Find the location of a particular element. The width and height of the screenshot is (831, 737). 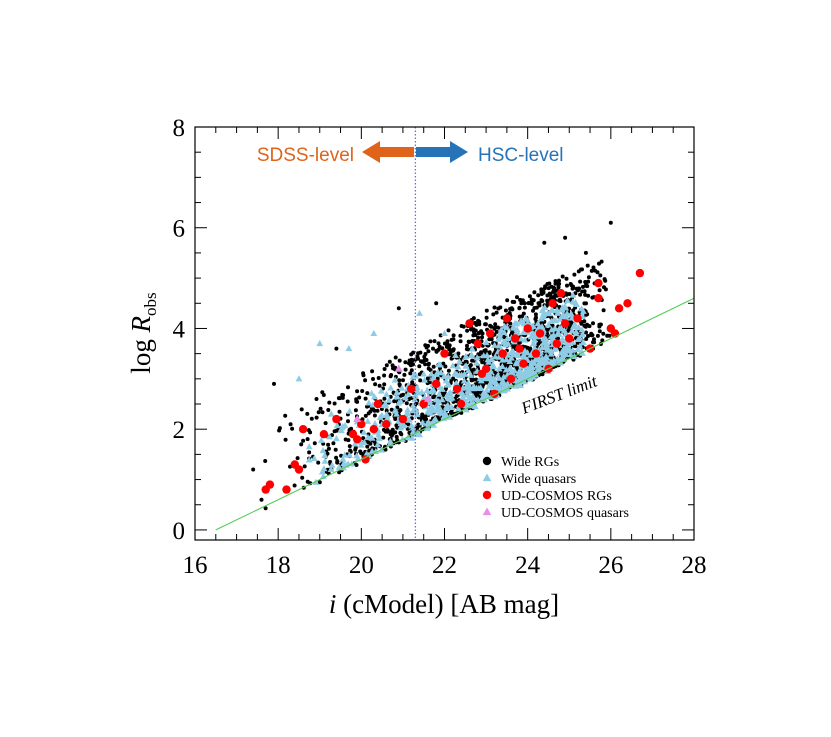

x-tick-label: 20 is located at coordinates (361, 565).